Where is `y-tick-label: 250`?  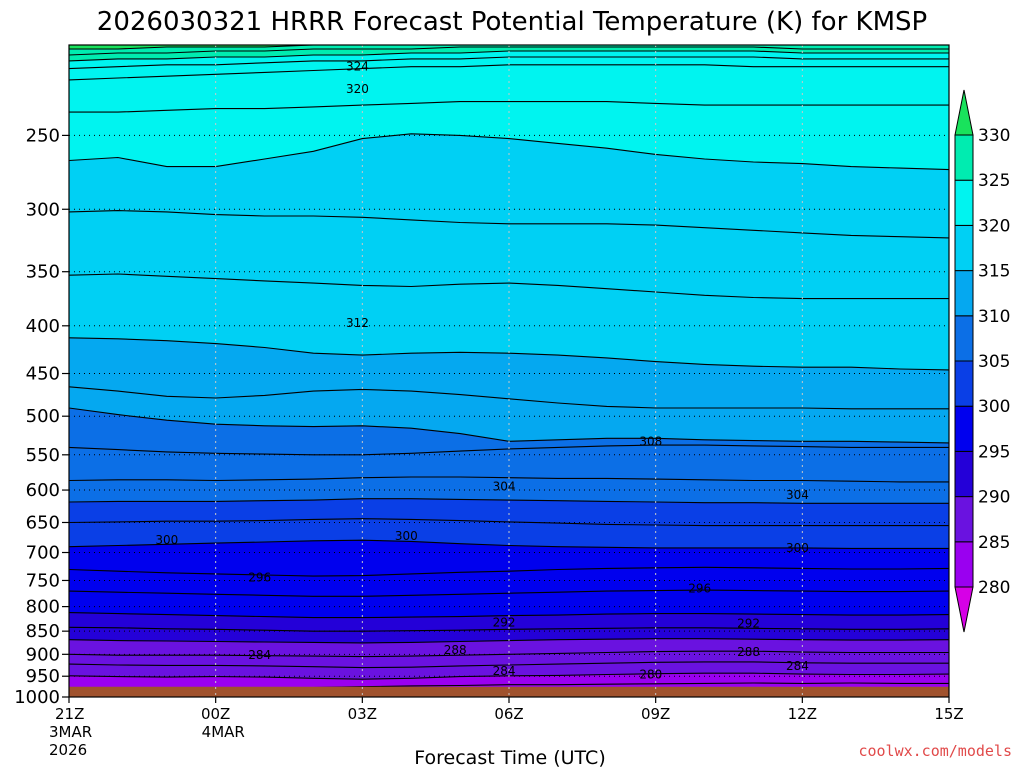
y-tick-label: 250 is located at coordinates (43, 135).